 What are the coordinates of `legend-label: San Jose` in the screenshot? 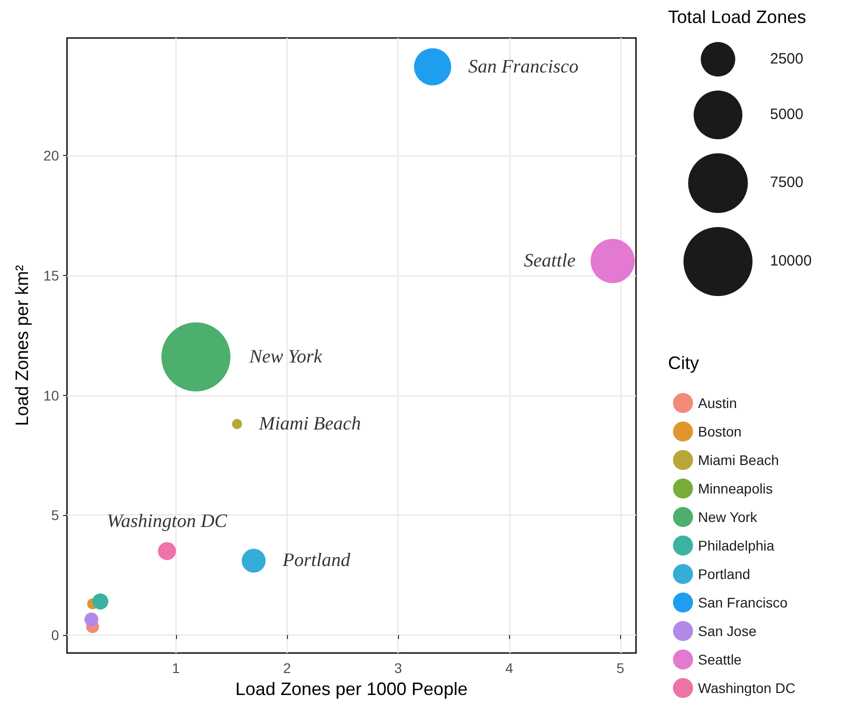 It's located at (727, 631).